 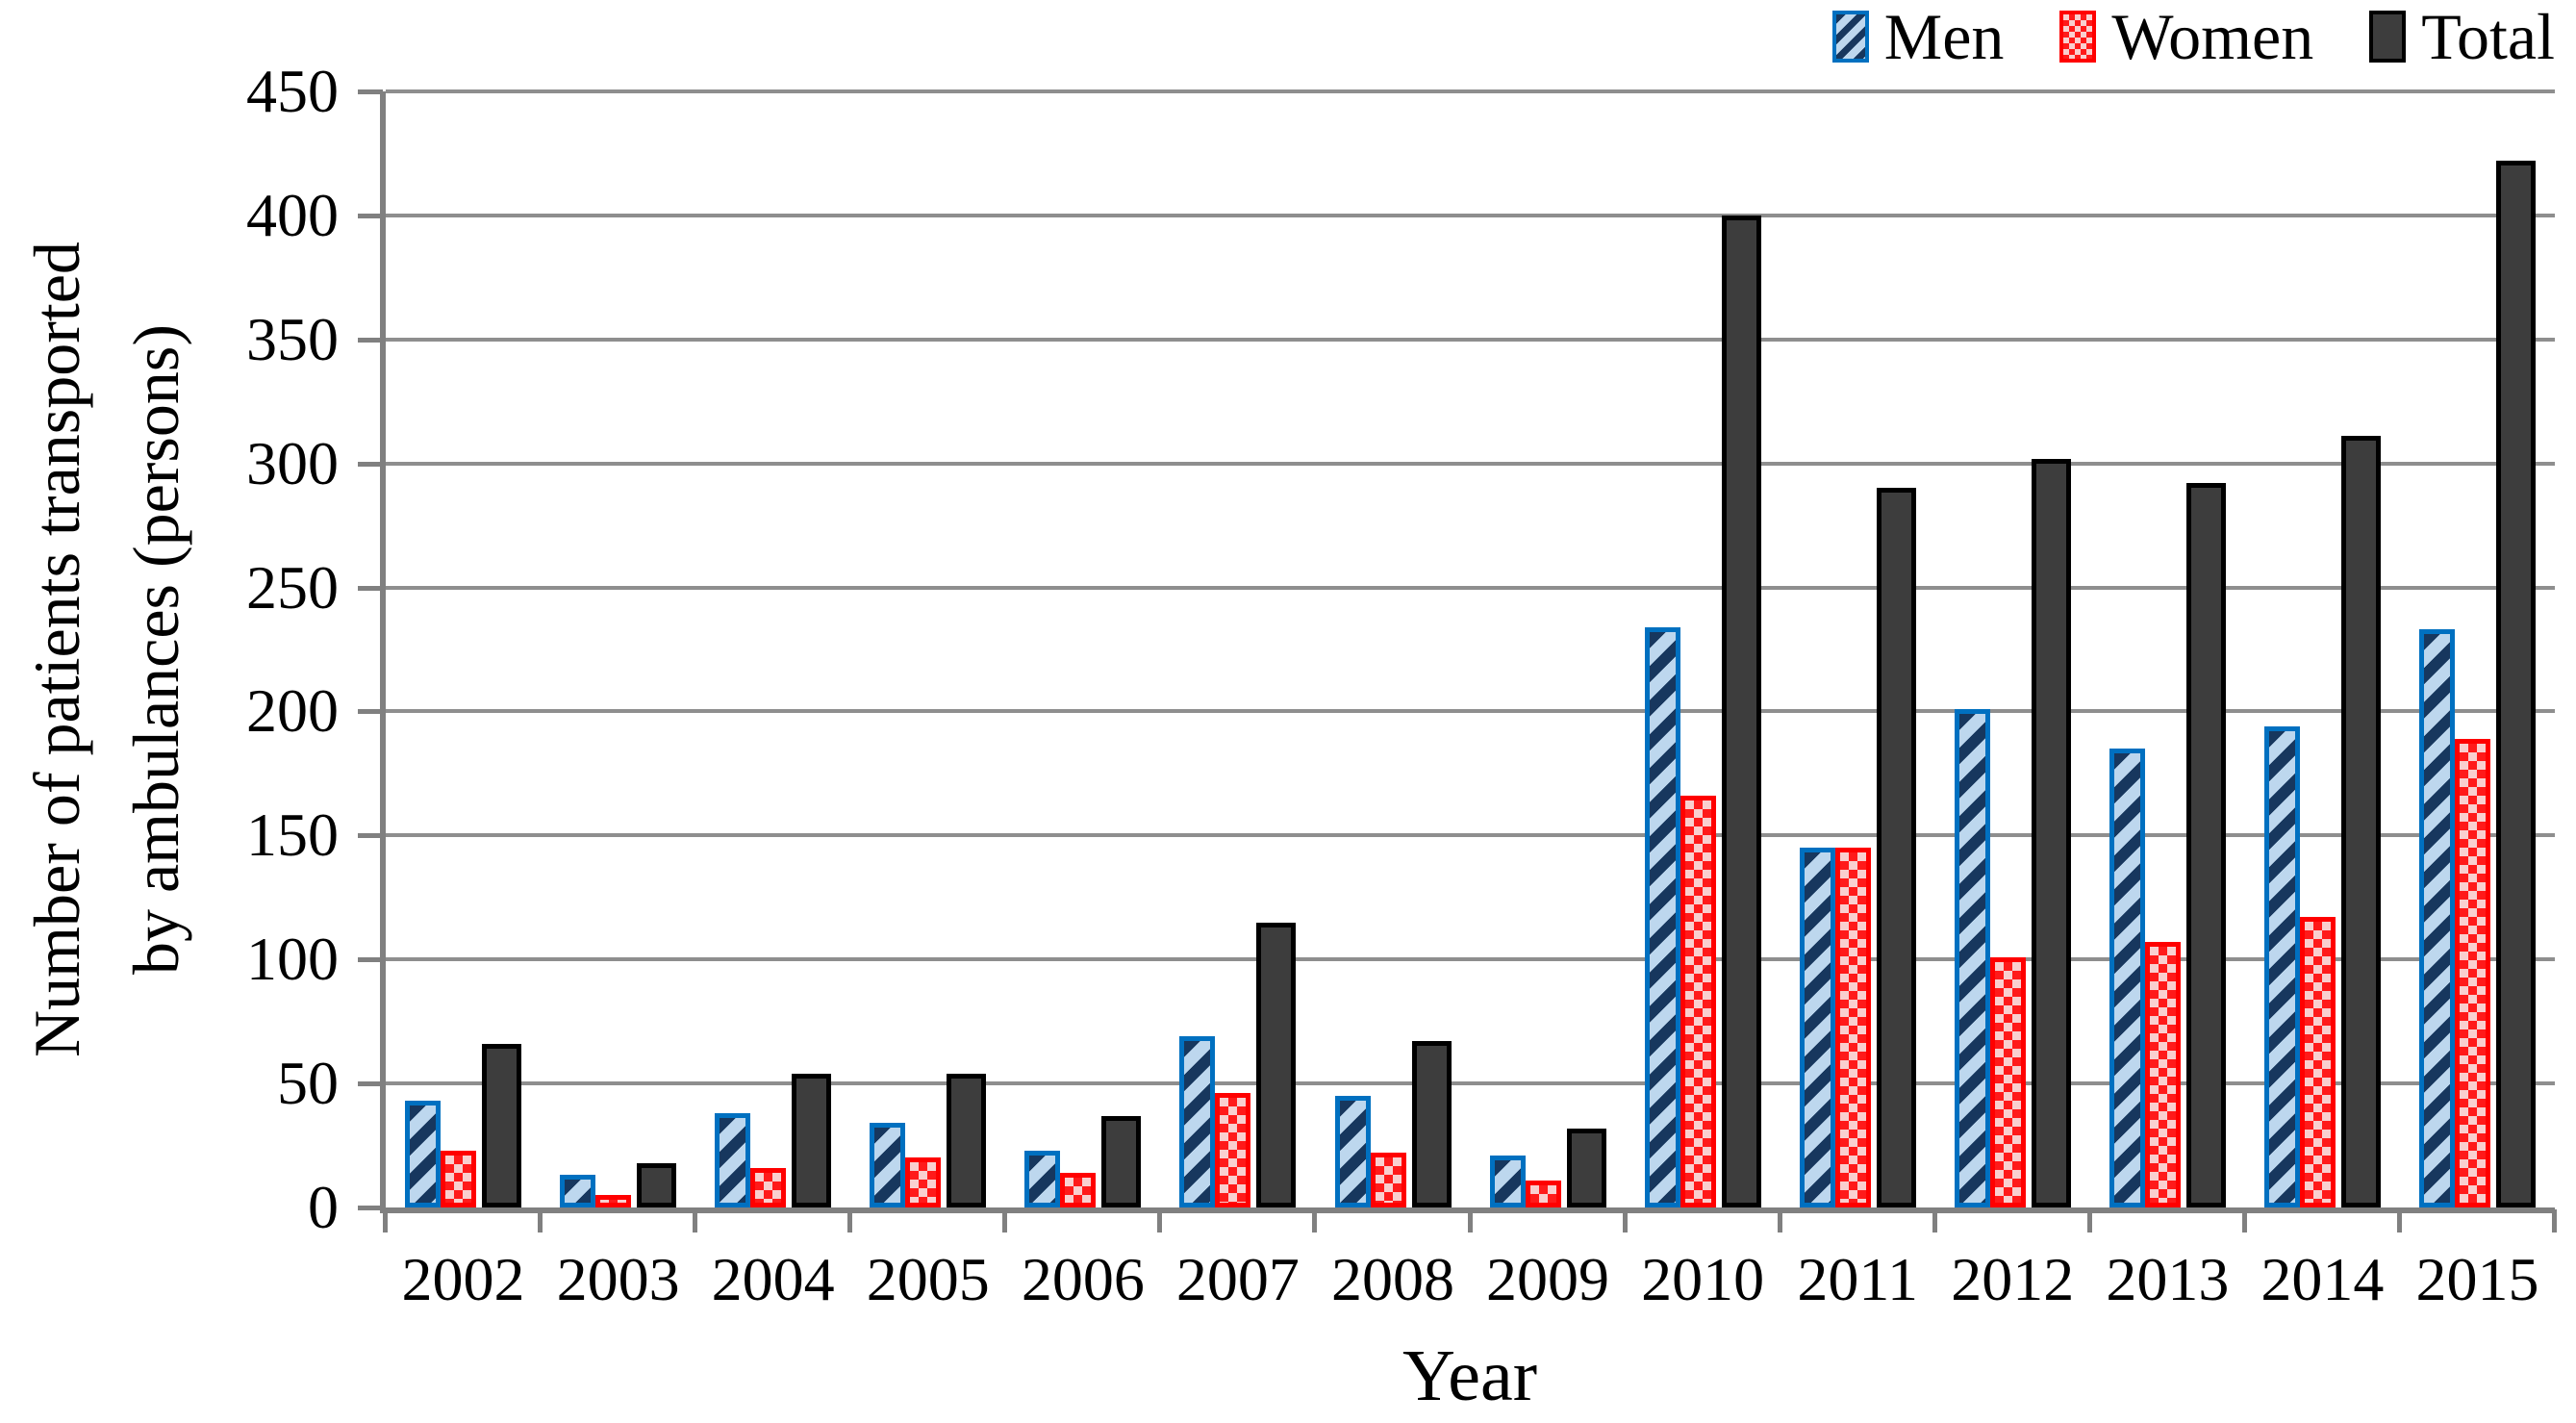 What do you see at coordinates (1197, 1121) in the screenshot?
I see `bar-men-2007` at bounding box center [1197, 1121].